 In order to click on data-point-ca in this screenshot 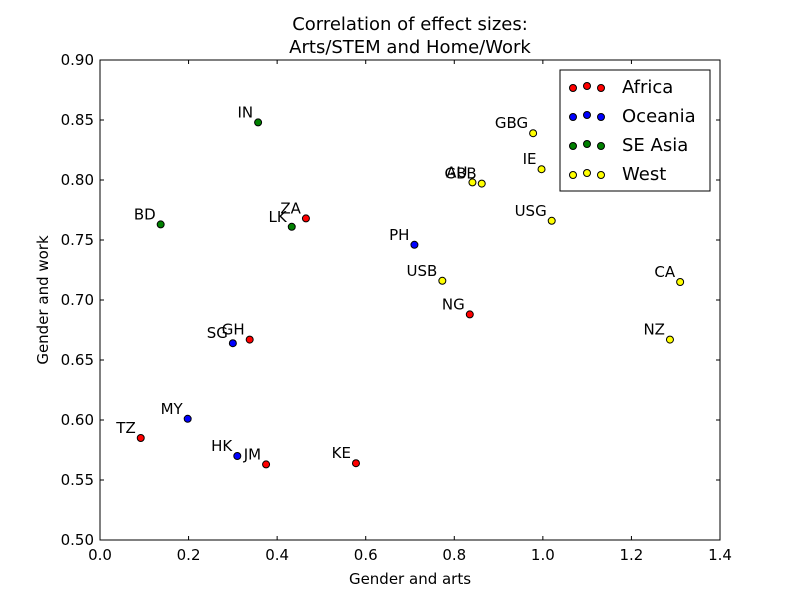, I will do `click(680, 282)`.